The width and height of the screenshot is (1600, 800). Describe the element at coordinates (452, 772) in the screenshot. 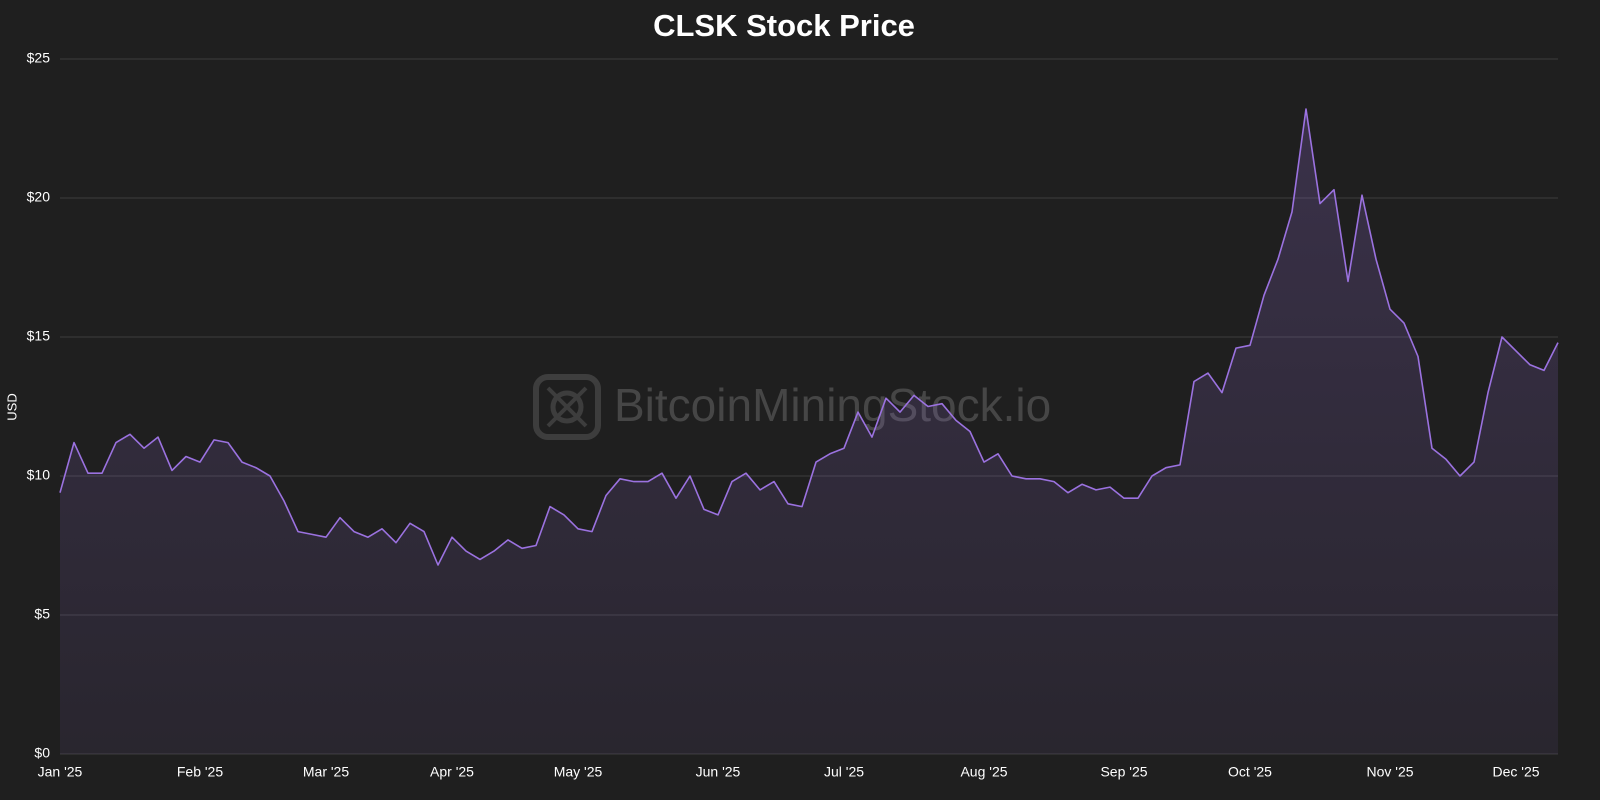

I see `x-tick-label: Apr '25` at that location.